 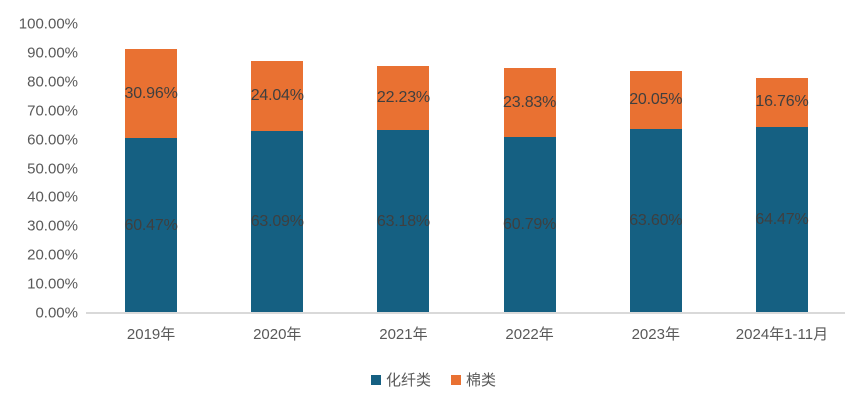 I want to click on y-axis-tick-label: 30.00%, so click(x=52, y=226).